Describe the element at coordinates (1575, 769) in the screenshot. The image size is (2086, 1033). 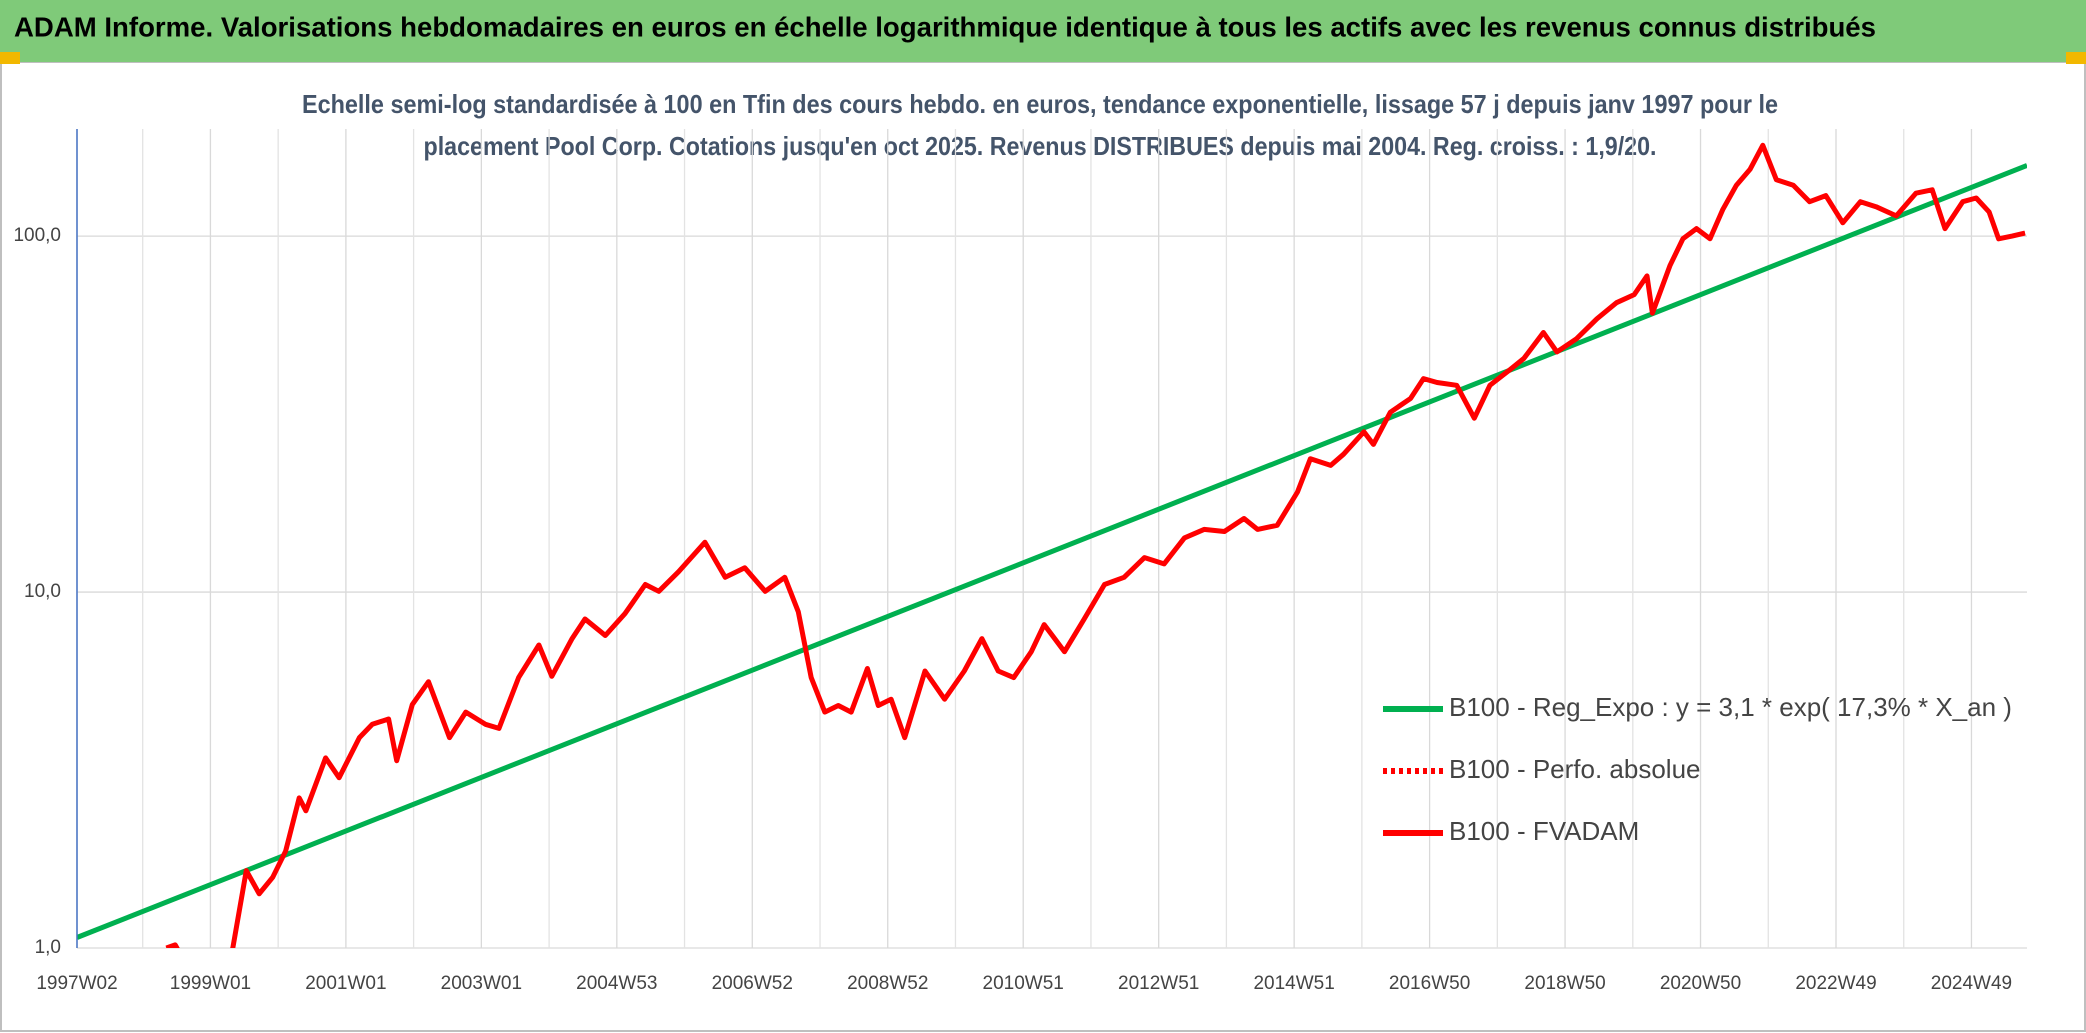
I see `legend-label: B100 - Perfo. absolue` at that location.